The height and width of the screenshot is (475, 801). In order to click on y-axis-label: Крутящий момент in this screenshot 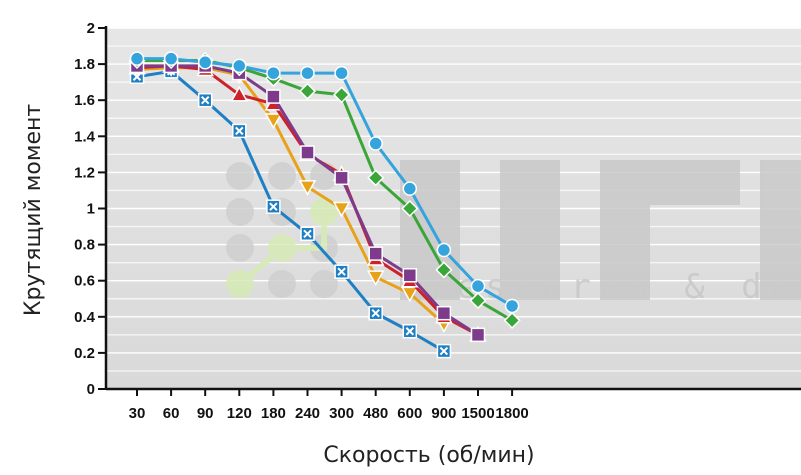, I will do `click(33, 210)`.